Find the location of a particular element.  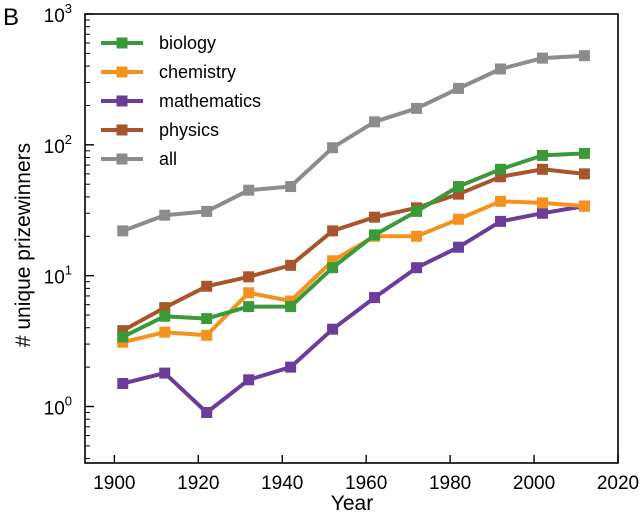

x-axis-title: Year is located at coordinates (352, 503).